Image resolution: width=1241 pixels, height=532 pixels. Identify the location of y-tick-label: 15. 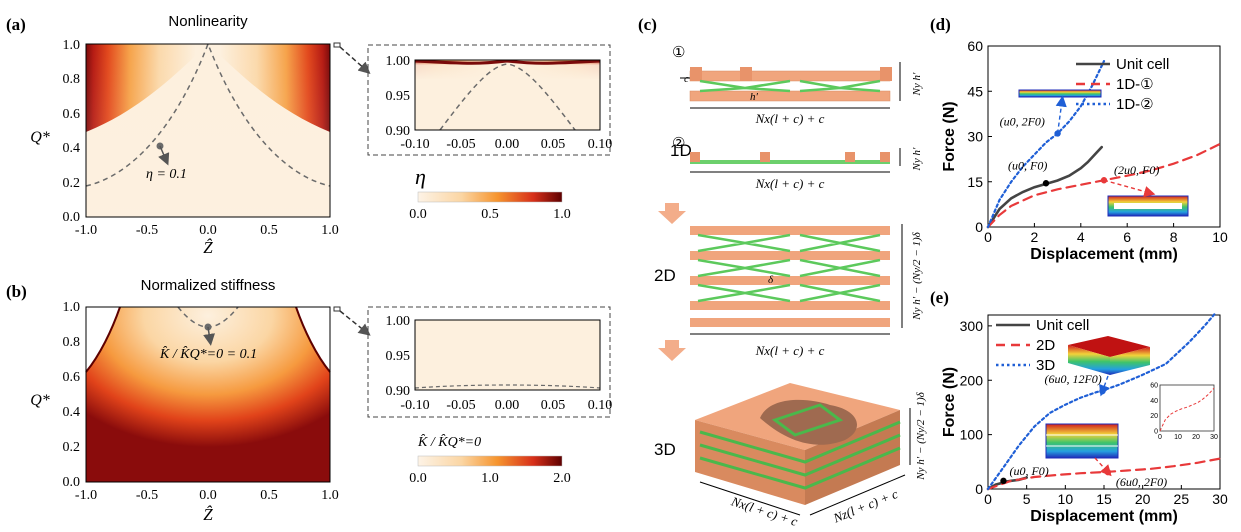
(975, 182).